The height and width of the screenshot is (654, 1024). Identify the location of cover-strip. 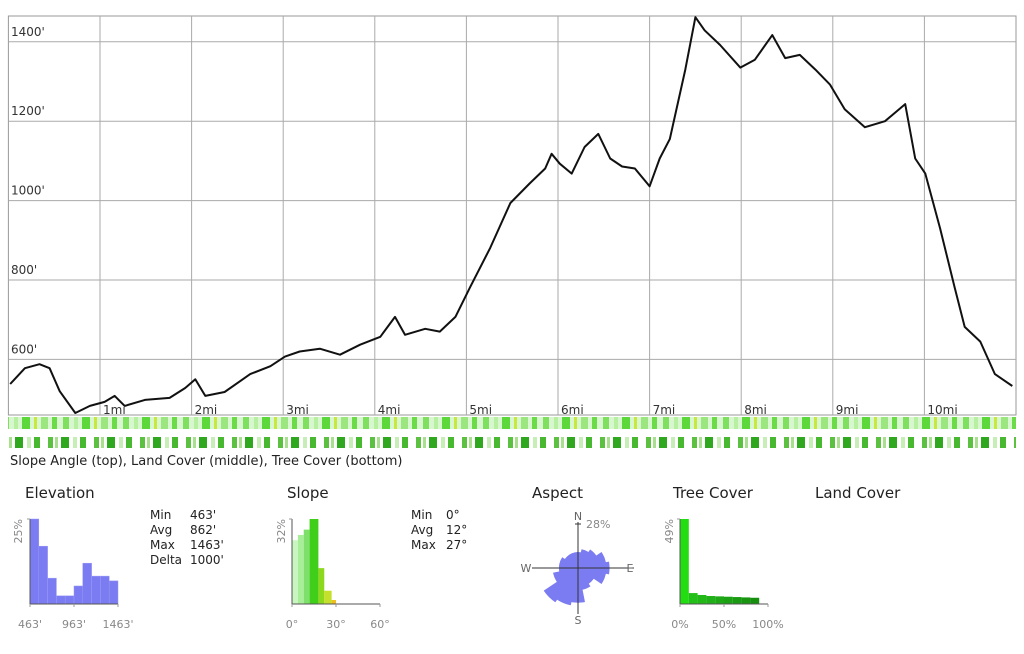
(512, 442).